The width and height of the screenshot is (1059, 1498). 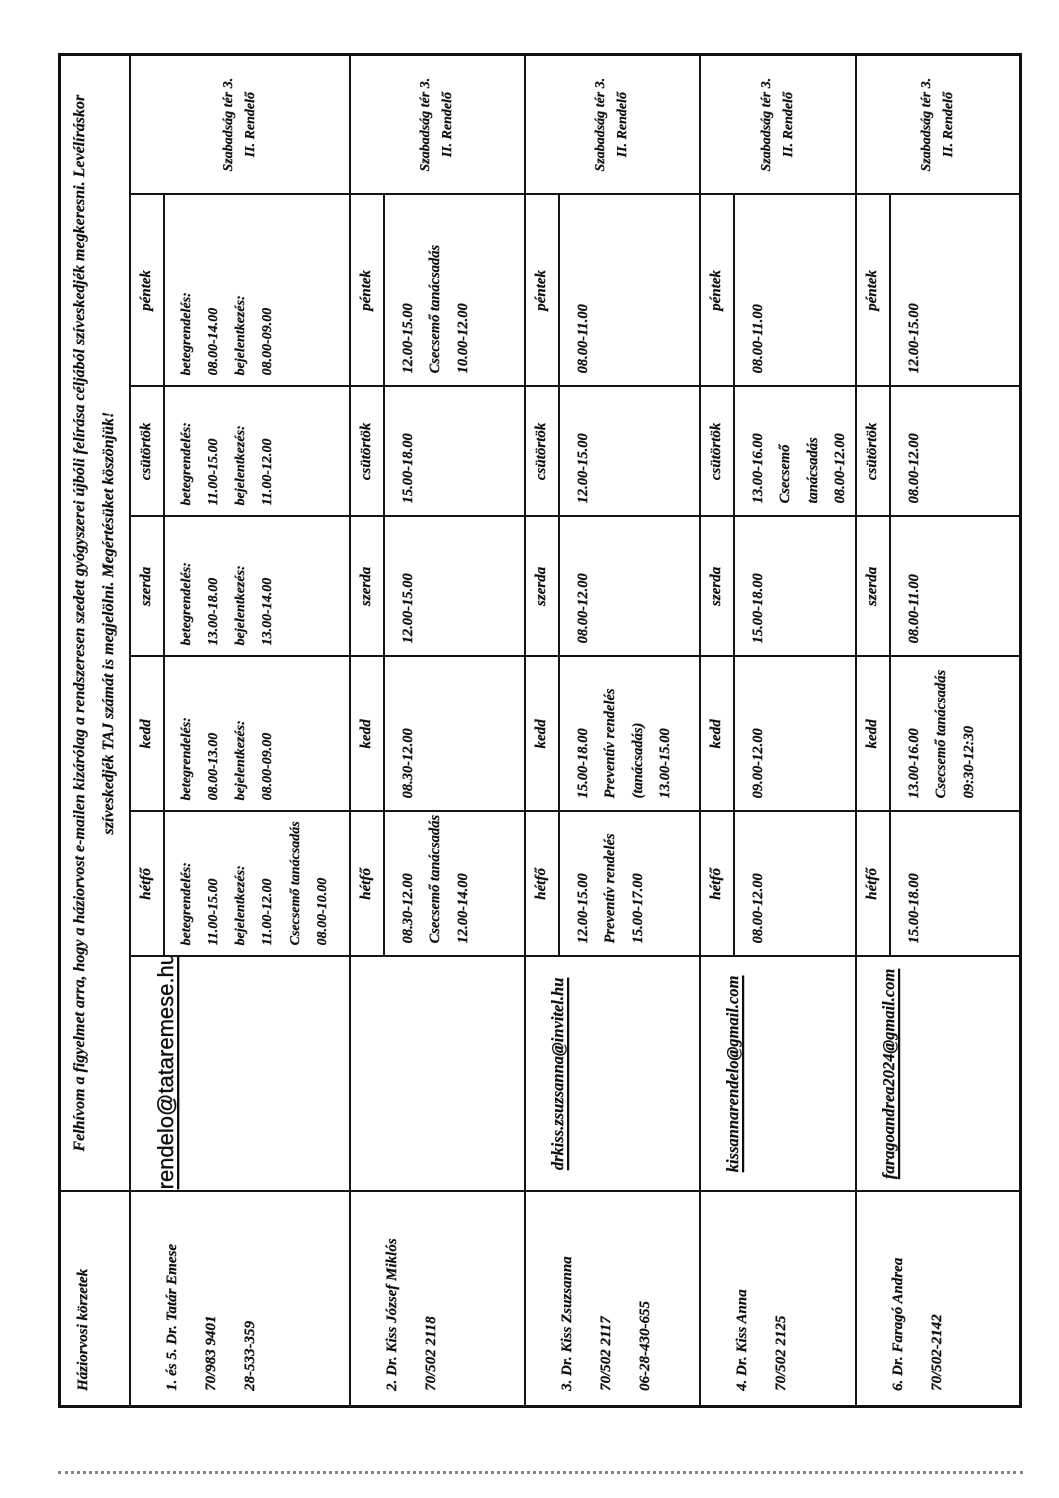 What do you see at coordinates (454, 734) in the screenshot?
I see `schedule-tuesday: 08.30-12.00` at bounding box center [454, 734].